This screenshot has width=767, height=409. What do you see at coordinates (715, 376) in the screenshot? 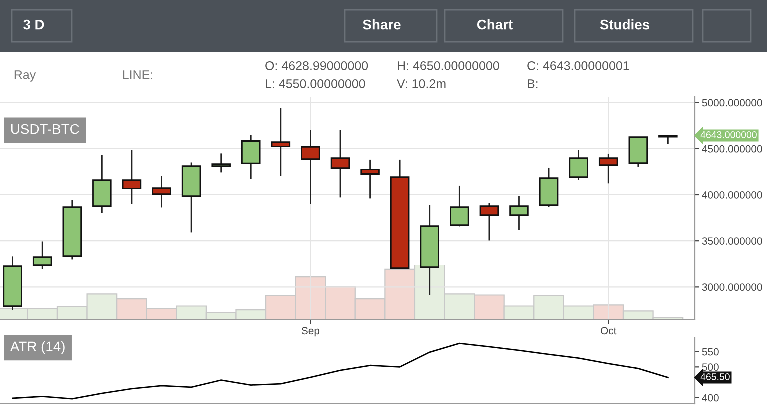
I see `text: 465.50` at bounding box center [715, 376].